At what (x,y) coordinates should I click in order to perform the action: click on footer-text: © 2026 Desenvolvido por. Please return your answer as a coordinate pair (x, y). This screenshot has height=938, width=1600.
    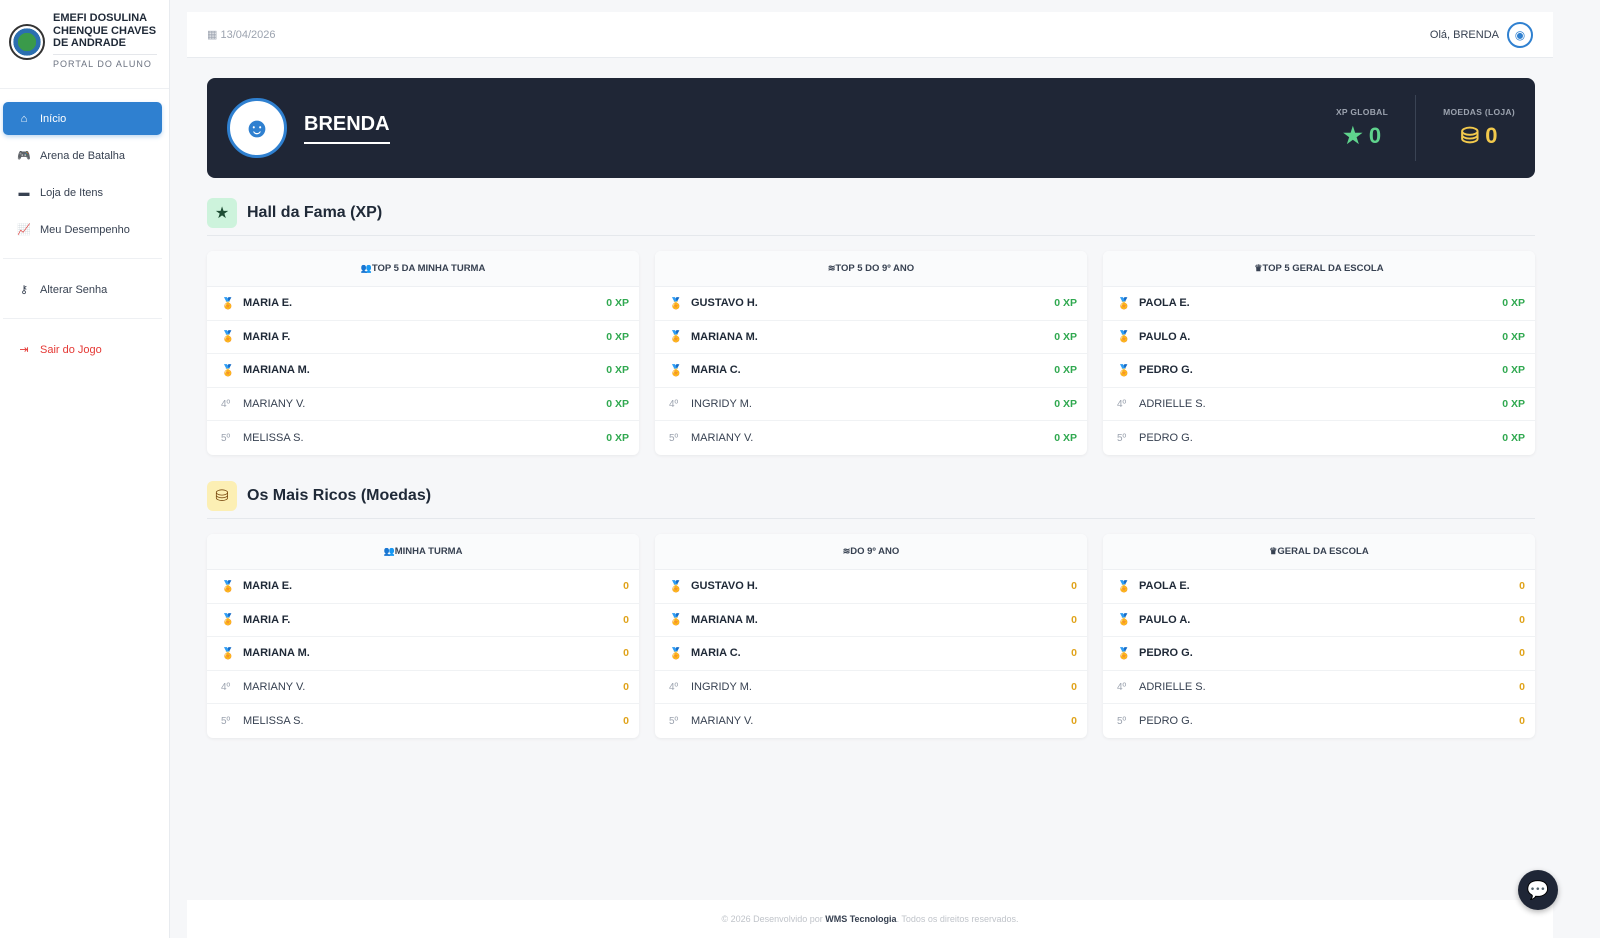
    Looking at the image, I should click on (773, 919).